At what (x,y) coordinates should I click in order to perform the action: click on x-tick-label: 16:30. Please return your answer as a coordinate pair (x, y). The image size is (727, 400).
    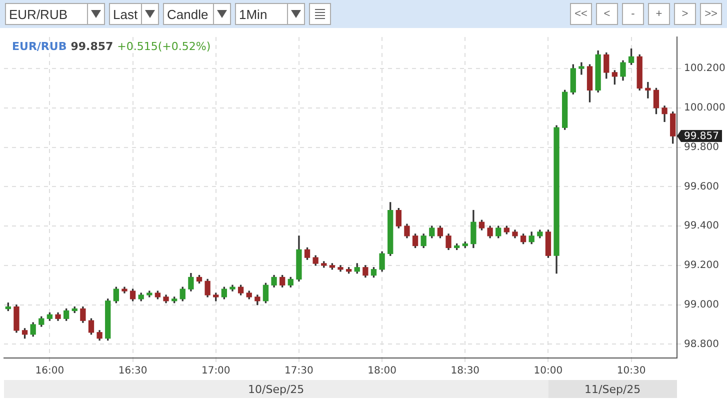
    Looking at the image, I should click on (133, 371).